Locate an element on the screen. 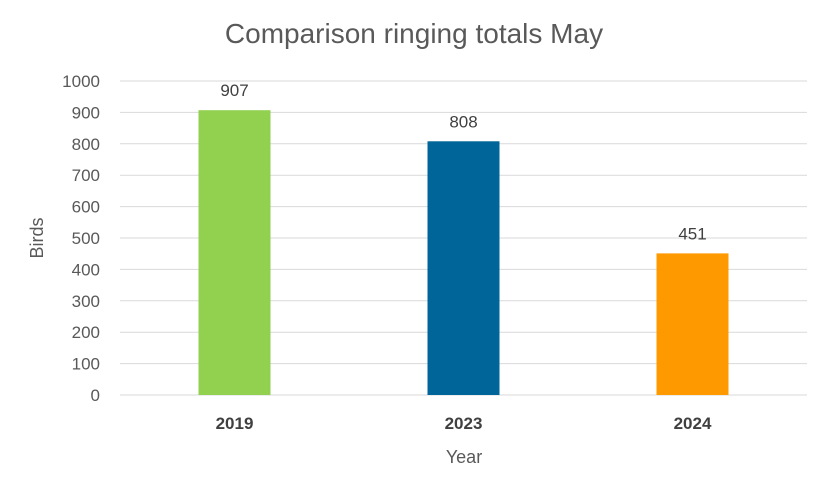  y-tick-label: 900 is located at coordinates (86, 112).